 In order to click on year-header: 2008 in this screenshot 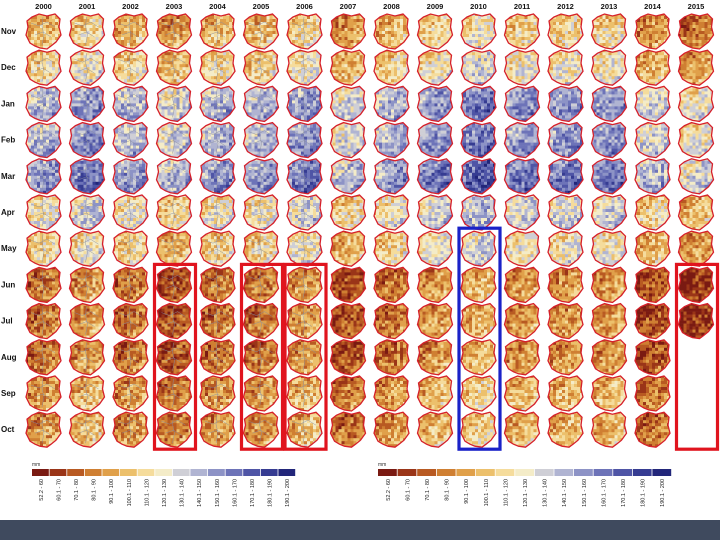, I will do `click(391, 6)`.